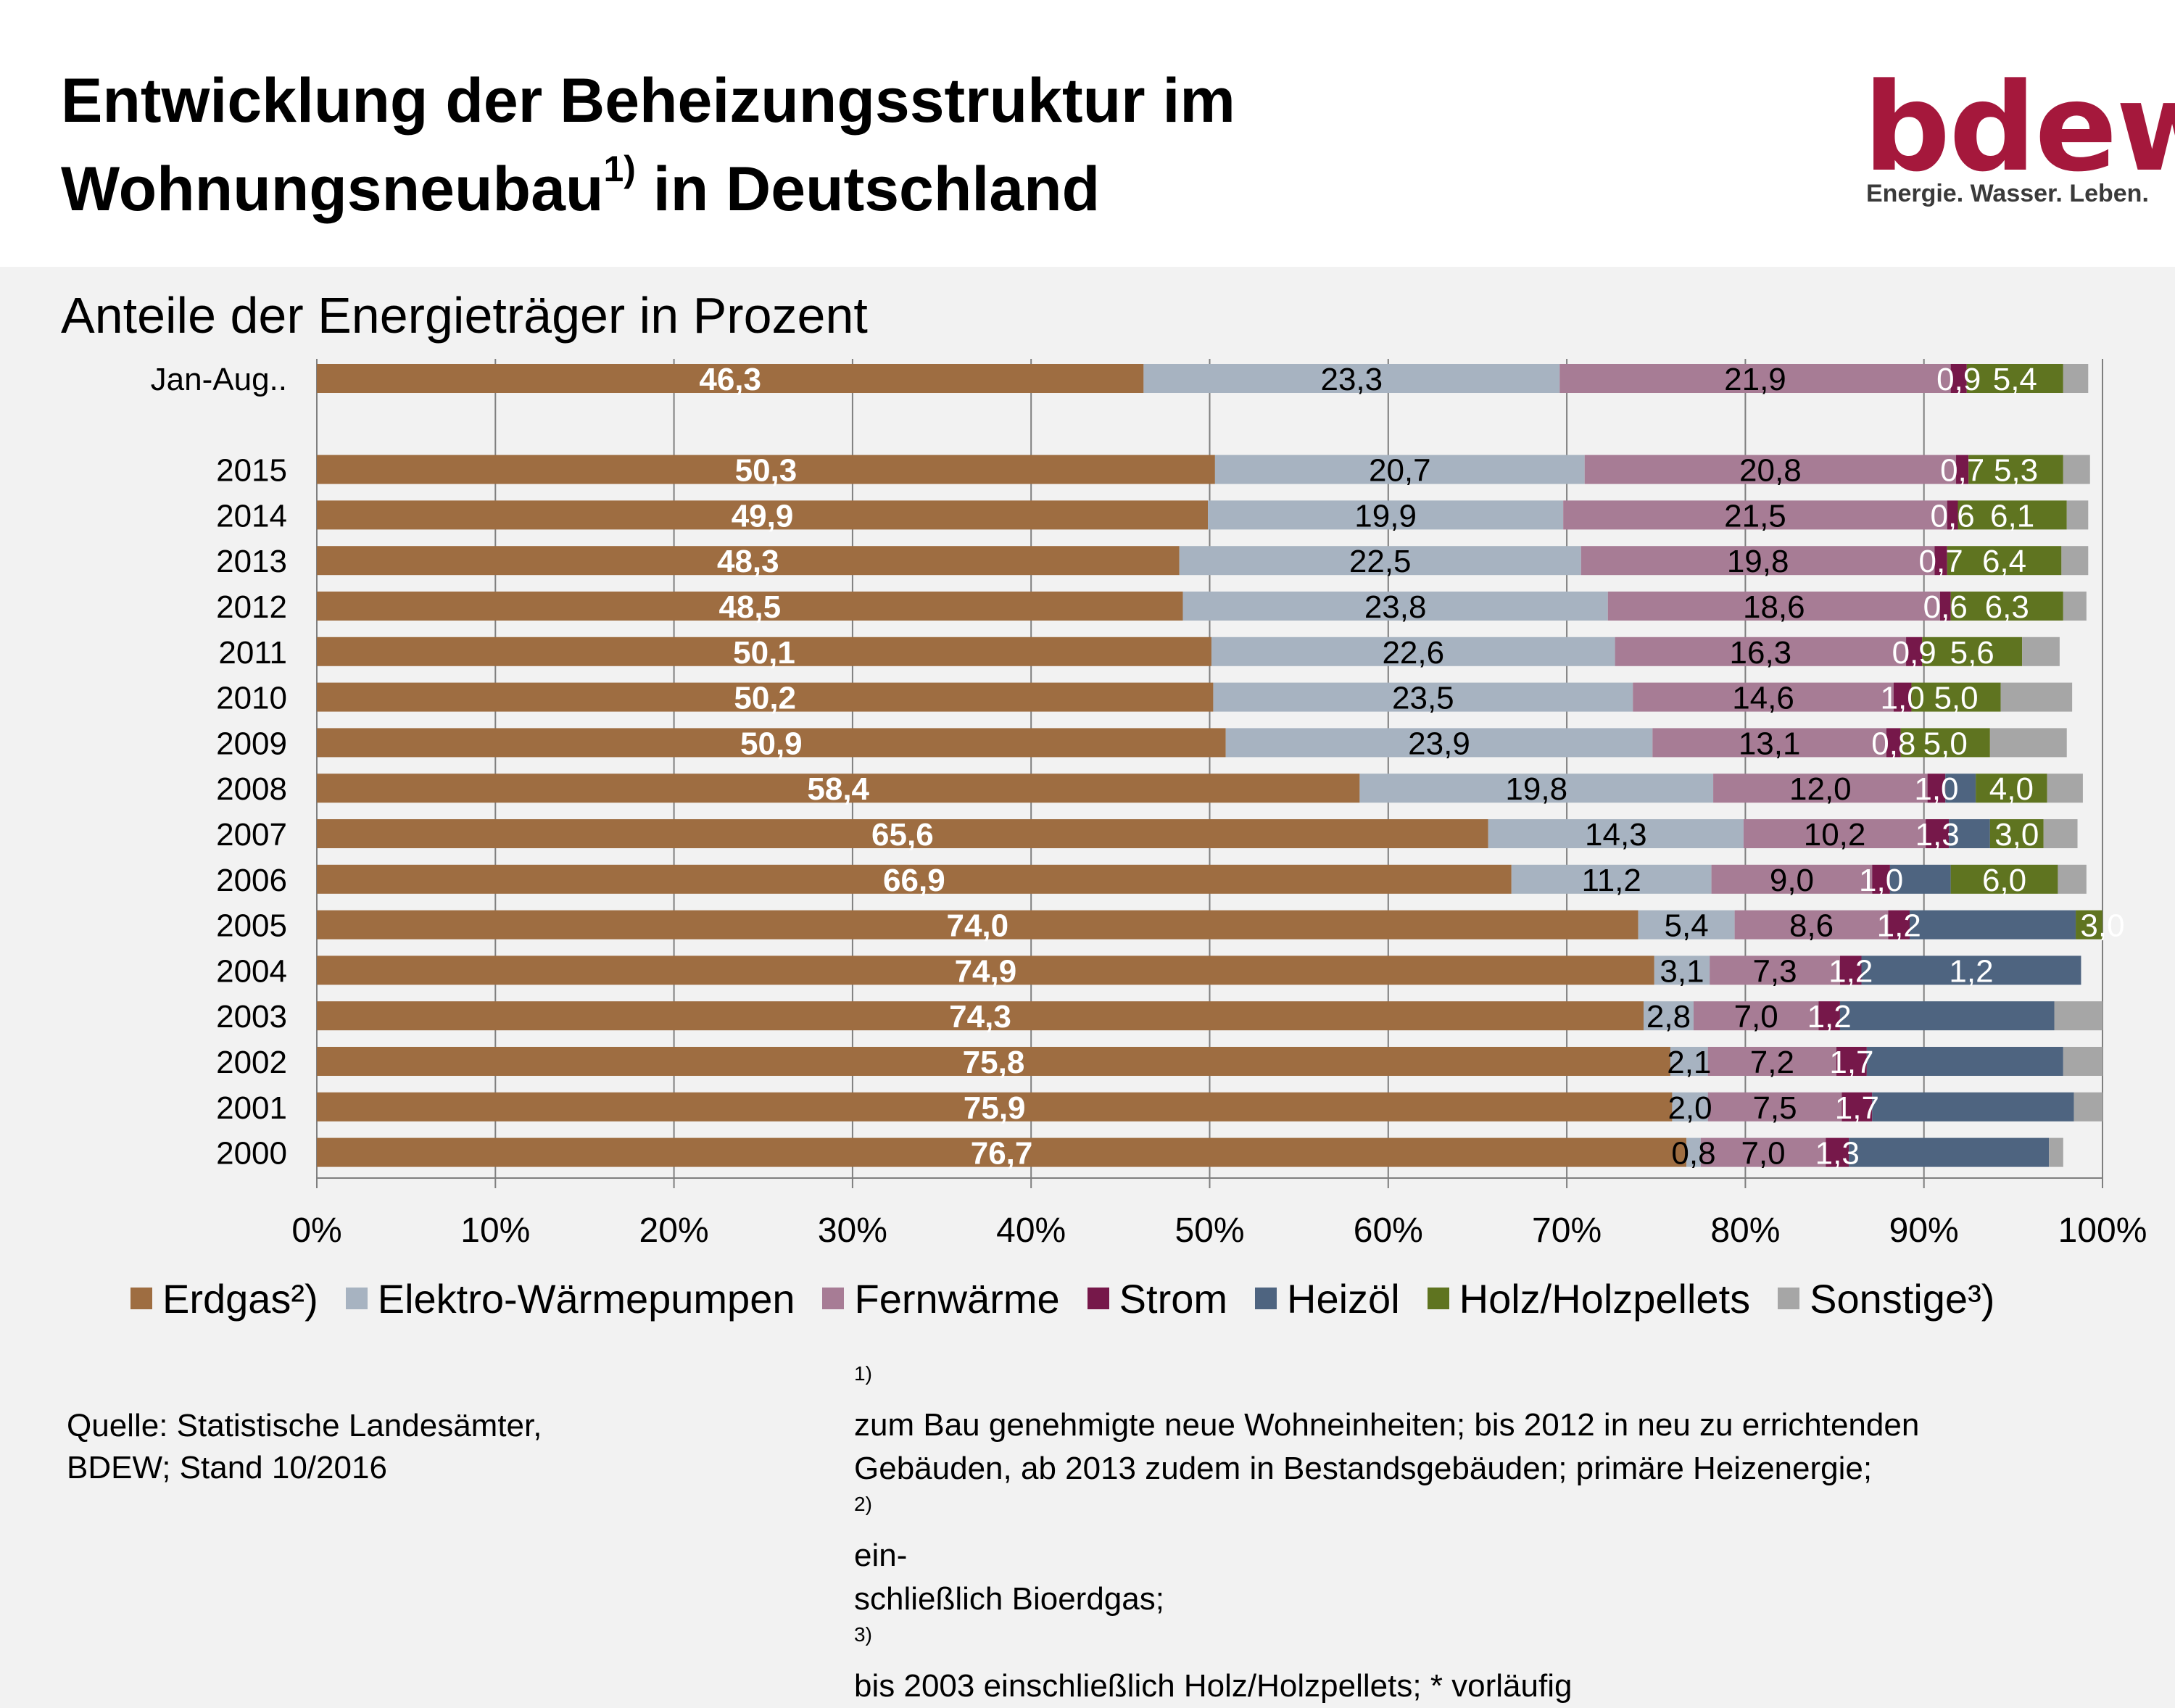 The height and width of the screenshot is (1708, 2175). I want to click on legend-item: Erdgas²), so click(224, 1298).